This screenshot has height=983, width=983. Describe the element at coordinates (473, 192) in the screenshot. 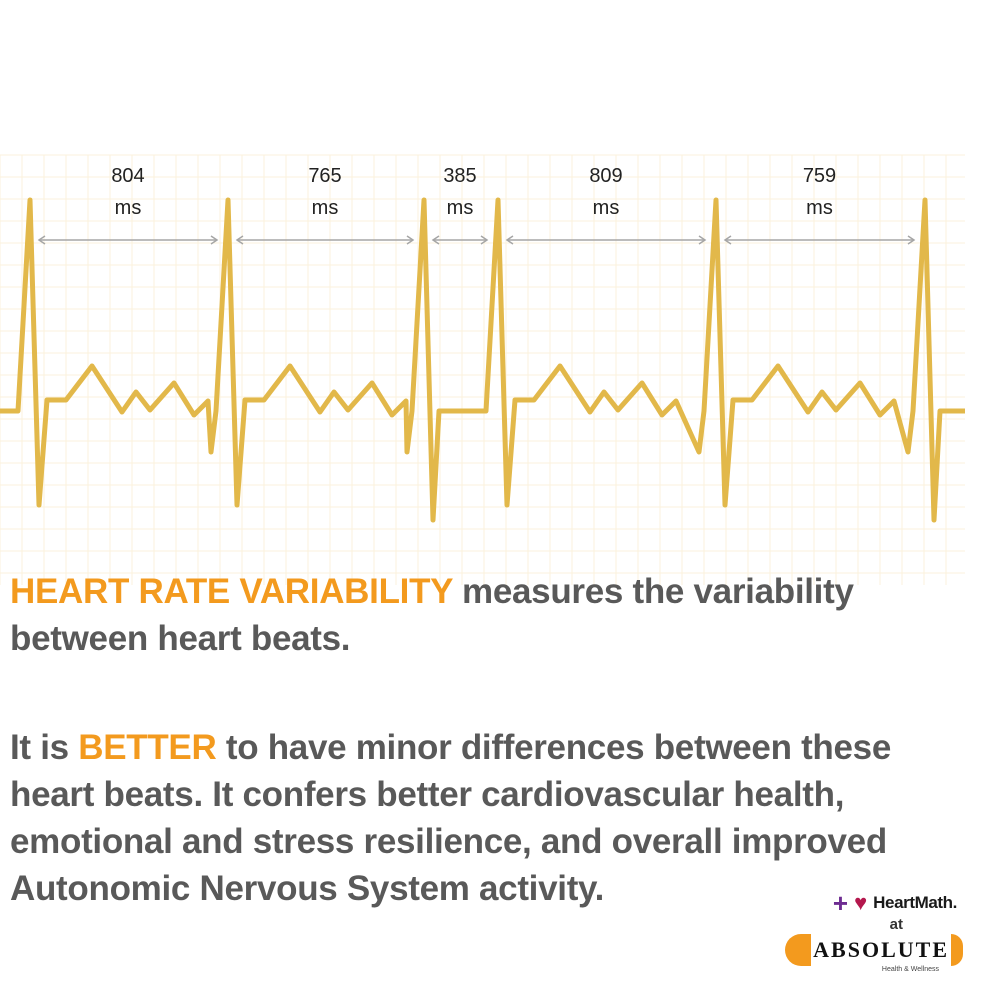

I see `interval-labels: 804 ms 765 ms 385 ms 809 ms 759 ms` at that location.